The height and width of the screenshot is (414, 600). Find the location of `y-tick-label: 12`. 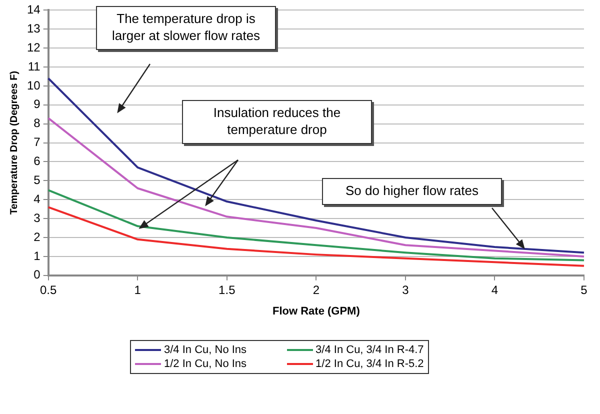

y-tick-label: 12 is located at coordinates (33, 47).